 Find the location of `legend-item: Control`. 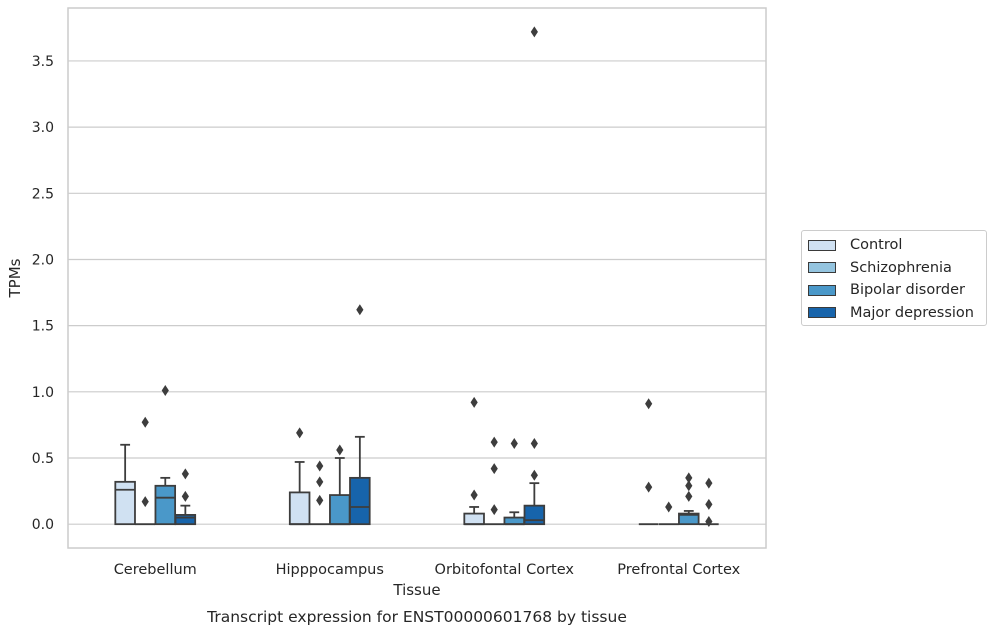

legend-item: Control is located at coordinates (855, 245).